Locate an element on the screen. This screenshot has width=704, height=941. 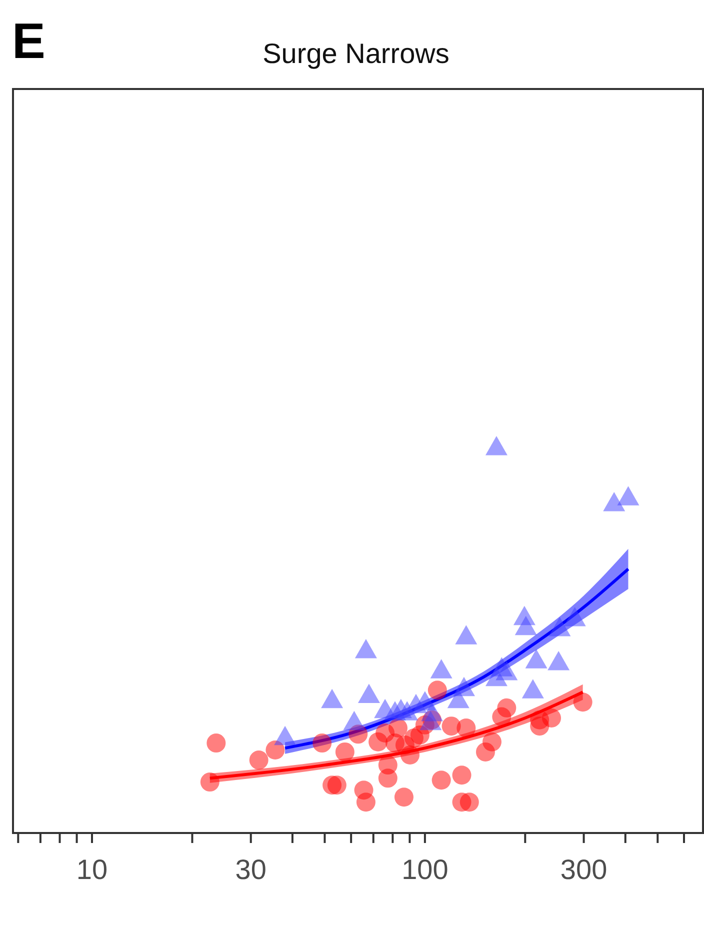
x-tick-label: 30 is located at coordinates (250, 869).